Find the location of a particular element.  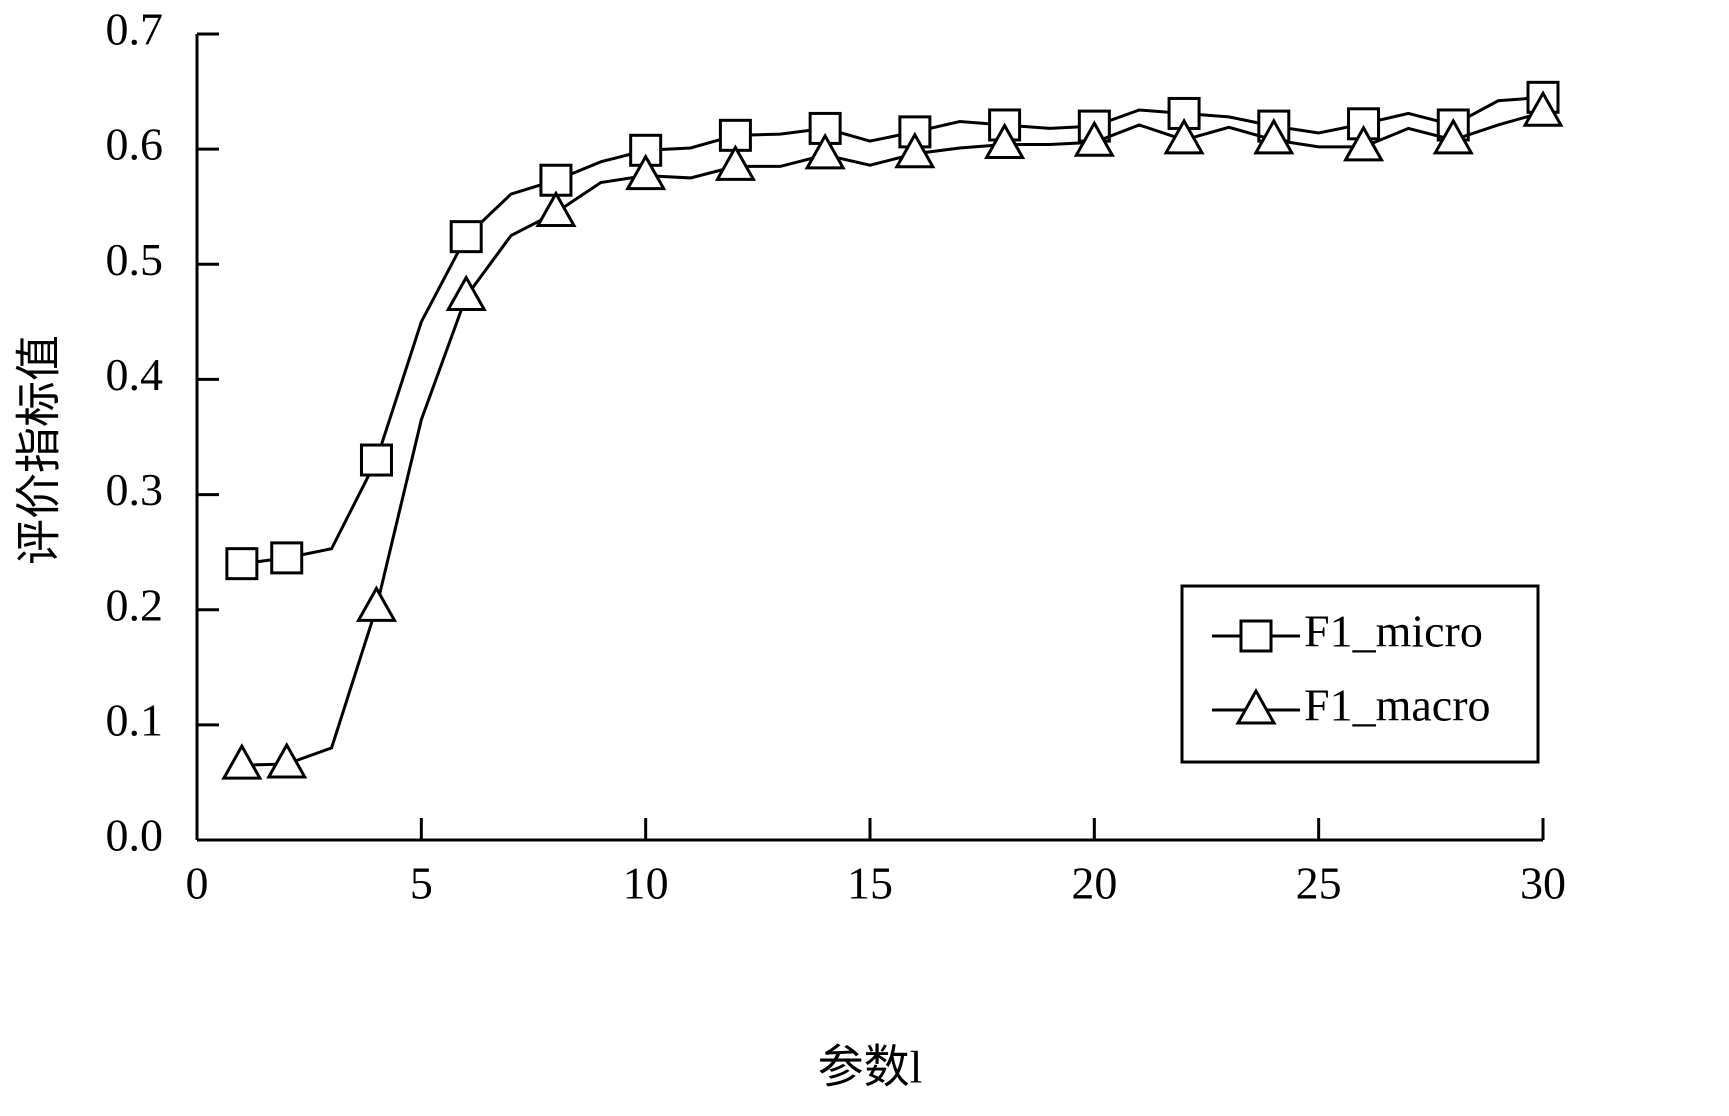

y-tick-label: 0.3 is located at coordinates (135, 489).